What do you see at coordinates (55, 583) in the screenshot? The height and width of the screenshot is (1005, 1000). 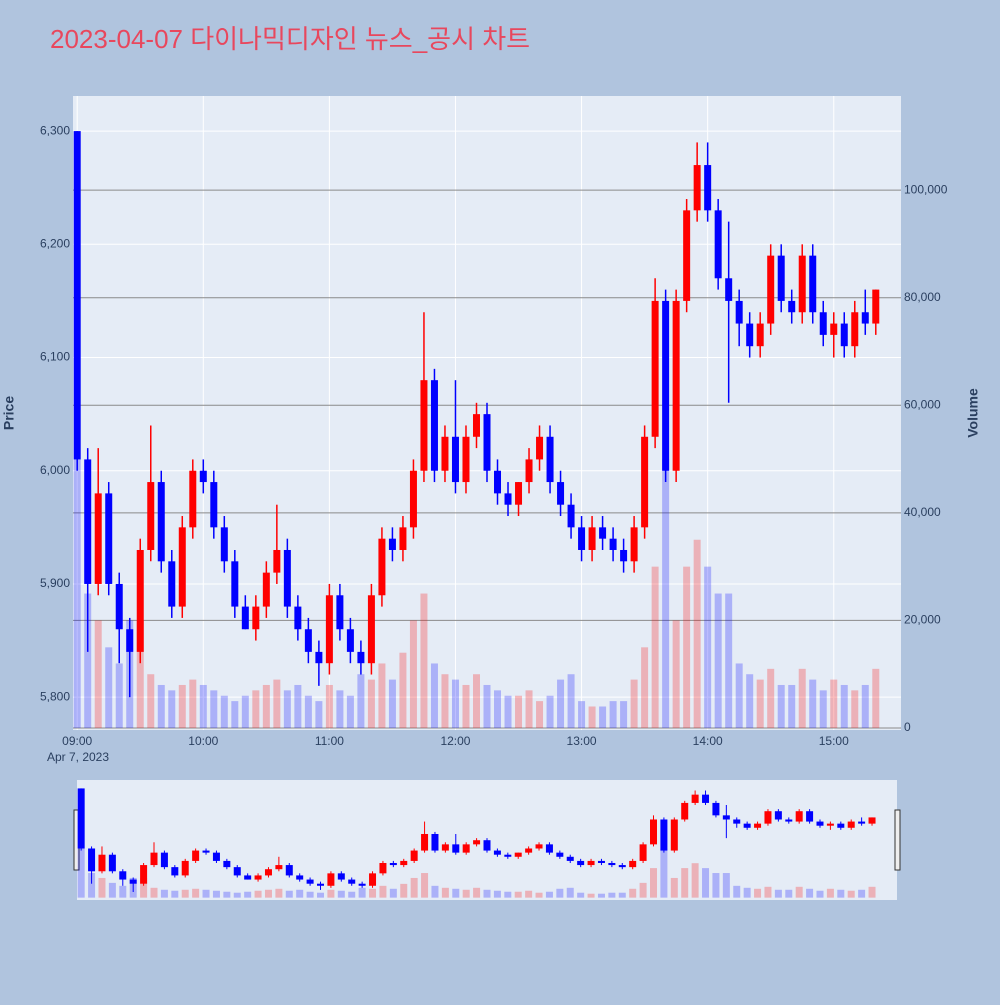 I see `y-tick-label: 5,900` at bounding box center [55, 583].